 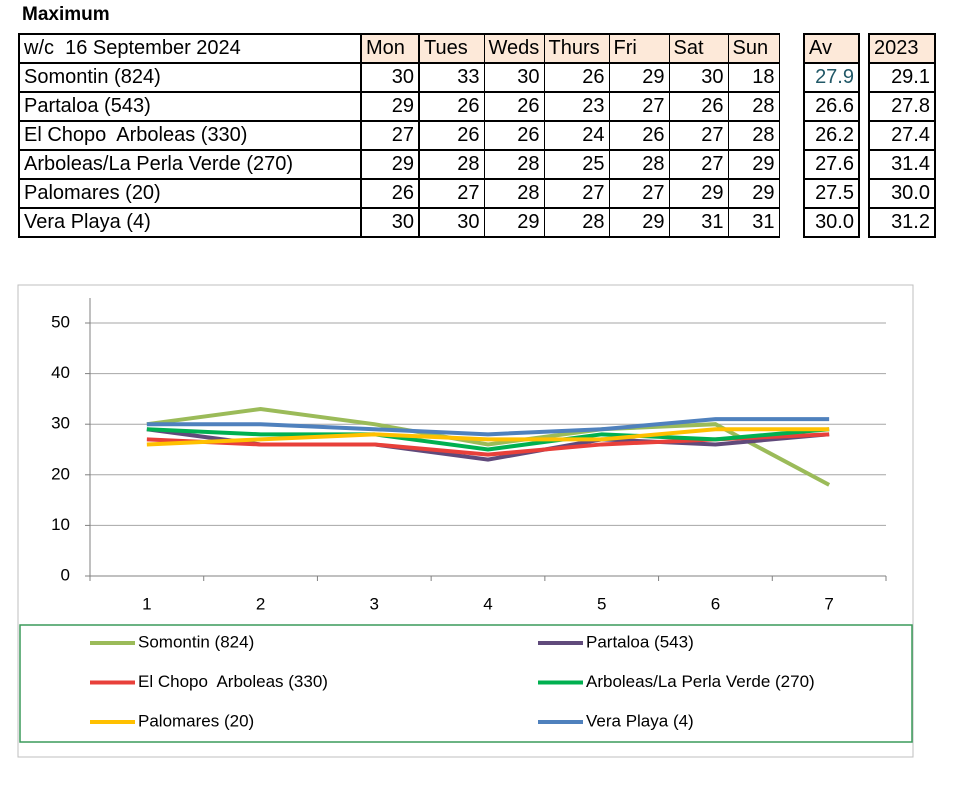 I want to click on row: 31.4, so click(x=902, y=164).